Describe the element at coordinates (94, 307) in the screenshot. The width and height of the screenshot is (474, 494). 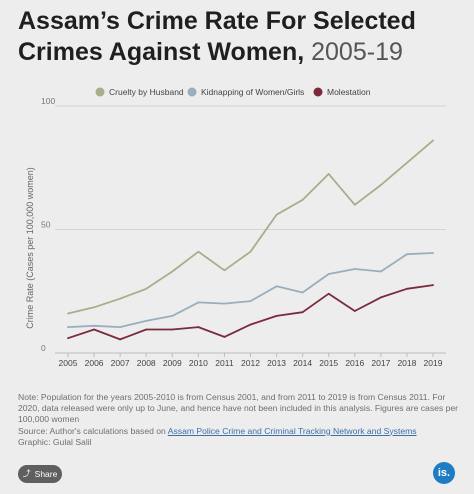
I see `data-point-s1-2006` at that location.